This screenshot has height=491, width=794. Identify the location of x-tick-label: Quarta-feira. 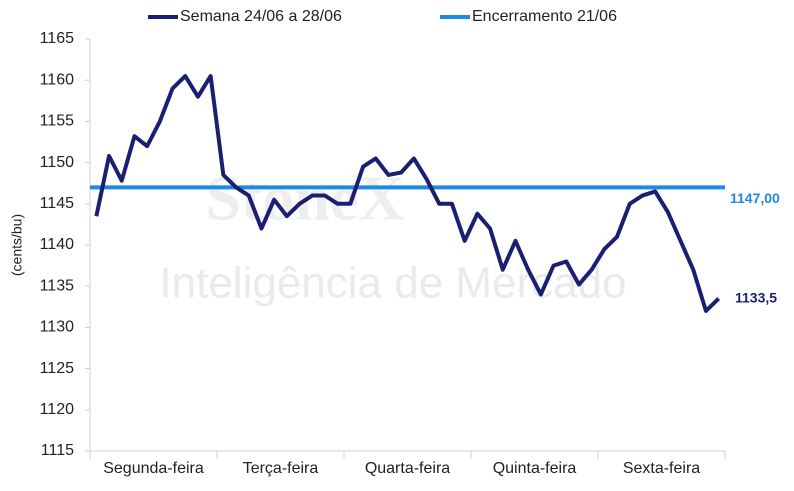
(407, 468).